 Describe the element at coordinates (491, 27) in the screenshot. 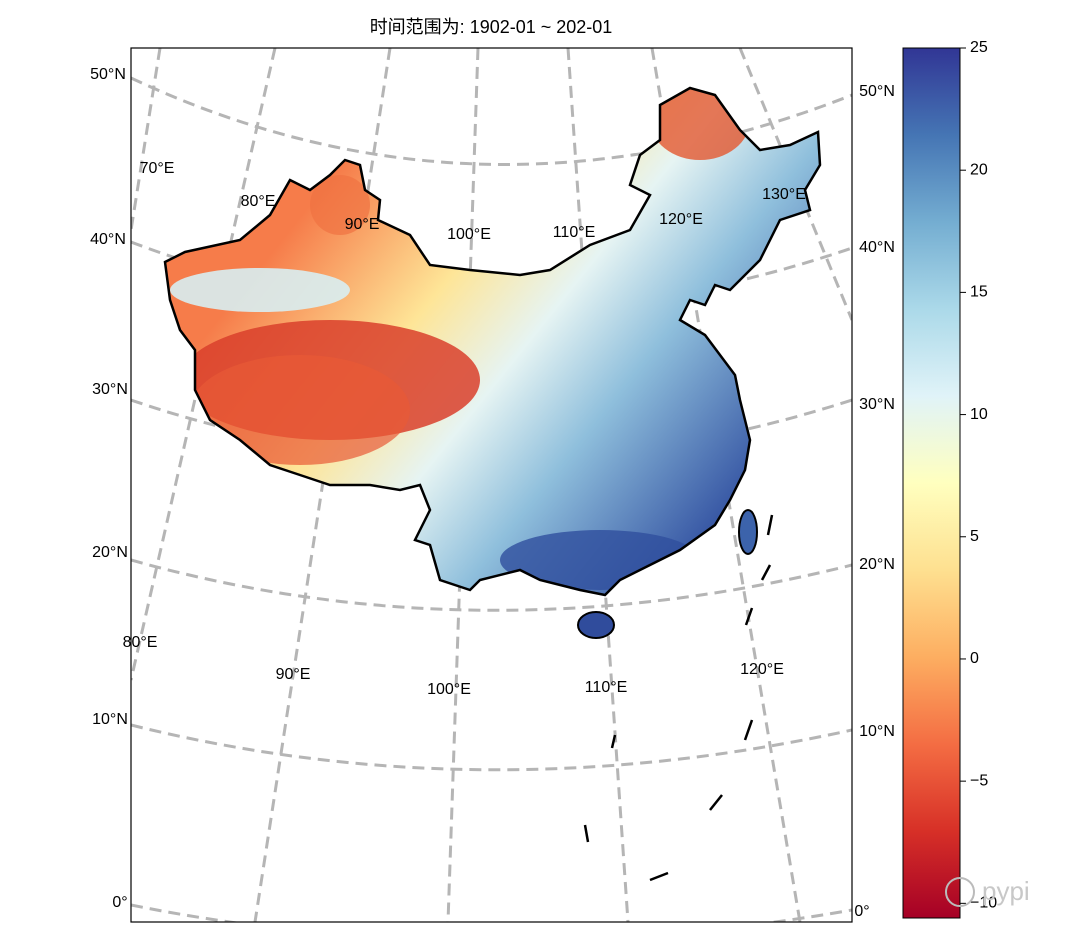

I see `map-title: 时间范围为: 1902-01 ~ 202-01` at that location.